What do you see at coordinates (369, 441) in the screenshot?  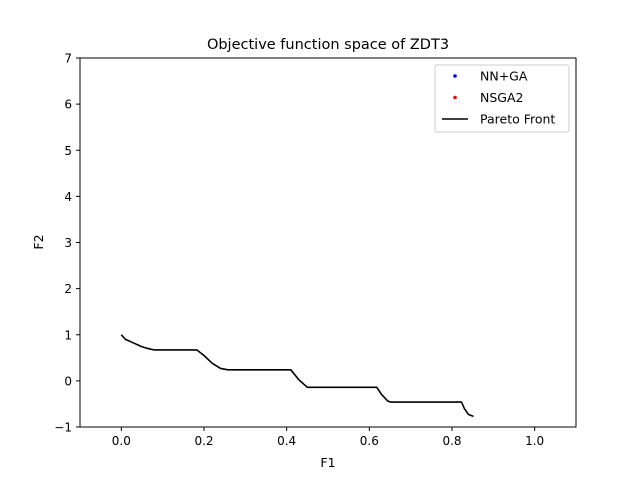 I see `x-tick-label: 0.6` at bounding box center [369, 441].